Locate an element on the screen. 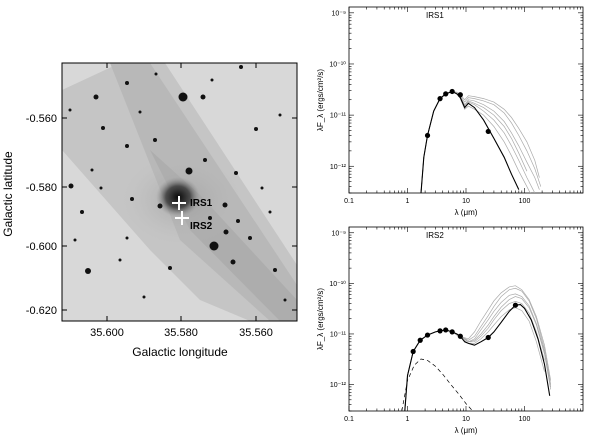 This screenshot has width=600, height=436. image-ytick-label: -0.600 is located at coordinates (41, 247).